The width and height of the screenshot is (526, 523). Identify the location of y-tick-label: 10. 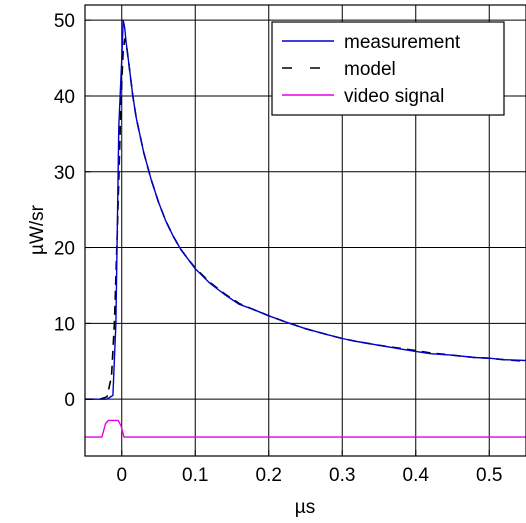
(64, 324).